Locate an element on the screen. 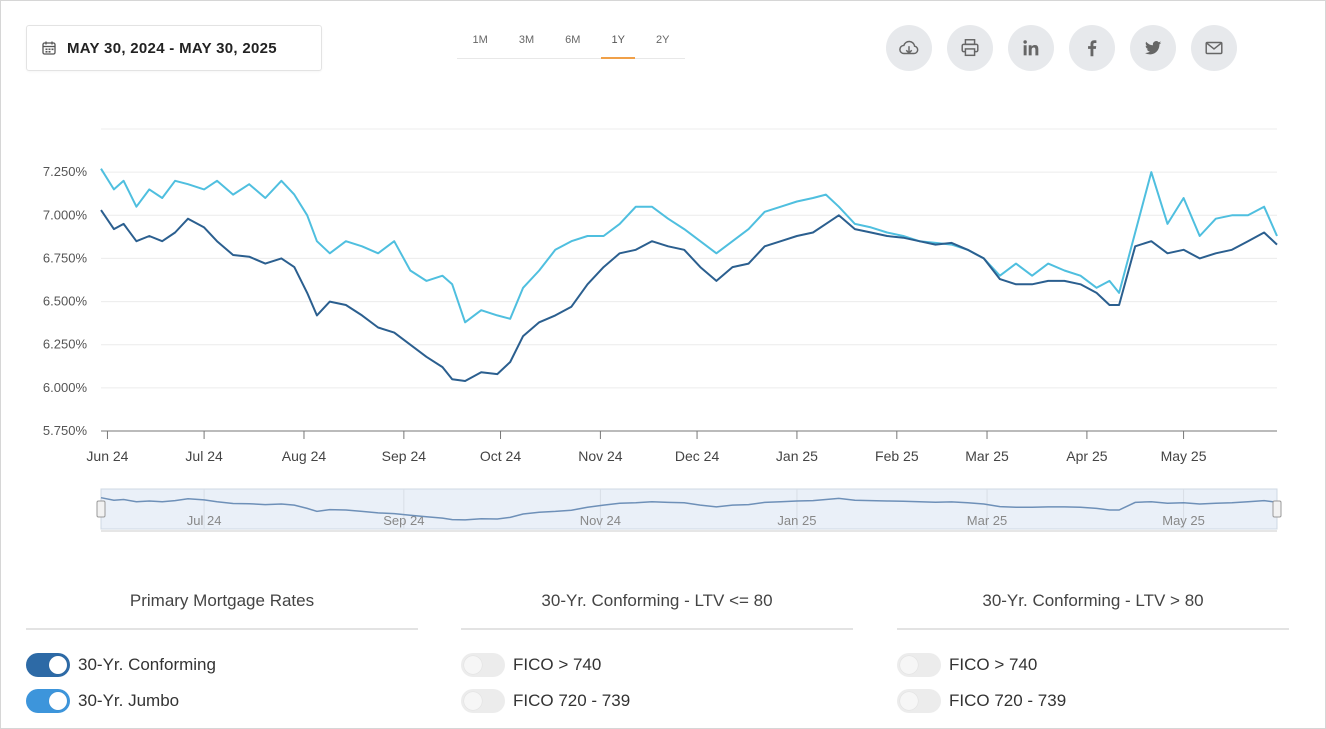  toggle-30yr-conforming is located at coordinates (48, 665).